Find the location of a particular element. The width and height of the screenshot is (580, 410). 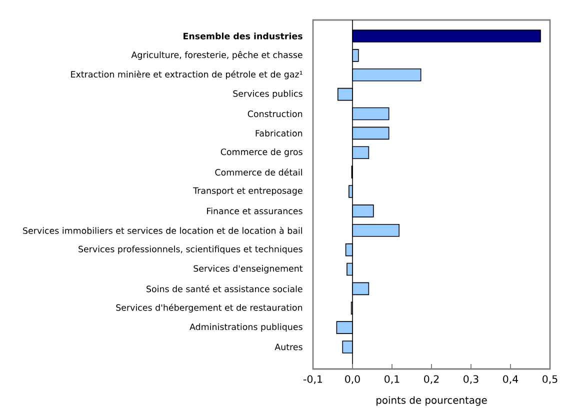

y-tick-label: Extraction minière et extraction de pétrole et de gaz¹ is located at coordinates (186, 75).